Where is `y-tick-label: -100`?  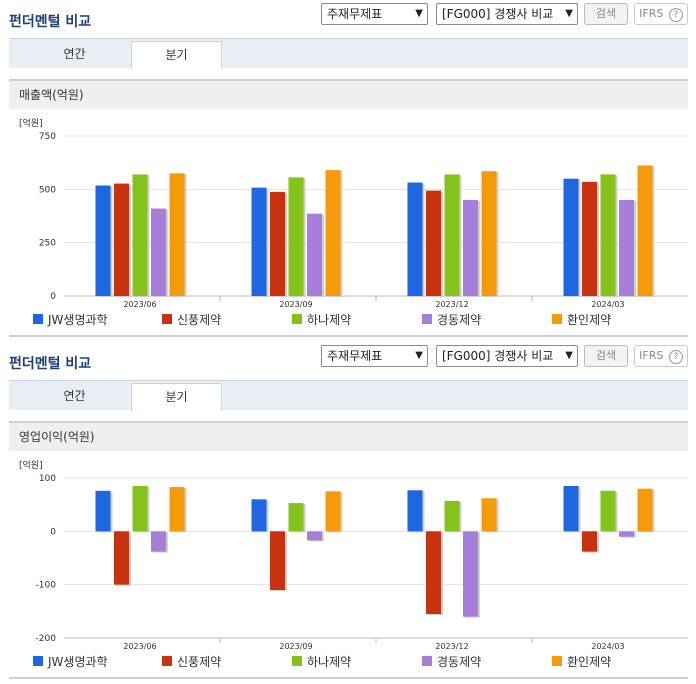 y-tick-label: -100 is located at coordinates (46, 586).